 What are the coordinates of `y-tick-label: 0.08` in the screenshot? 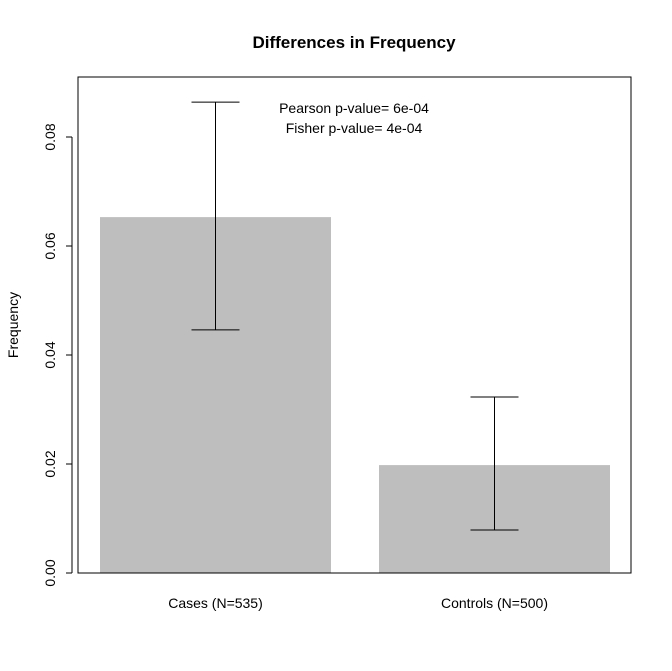 It's located at (50, 136).